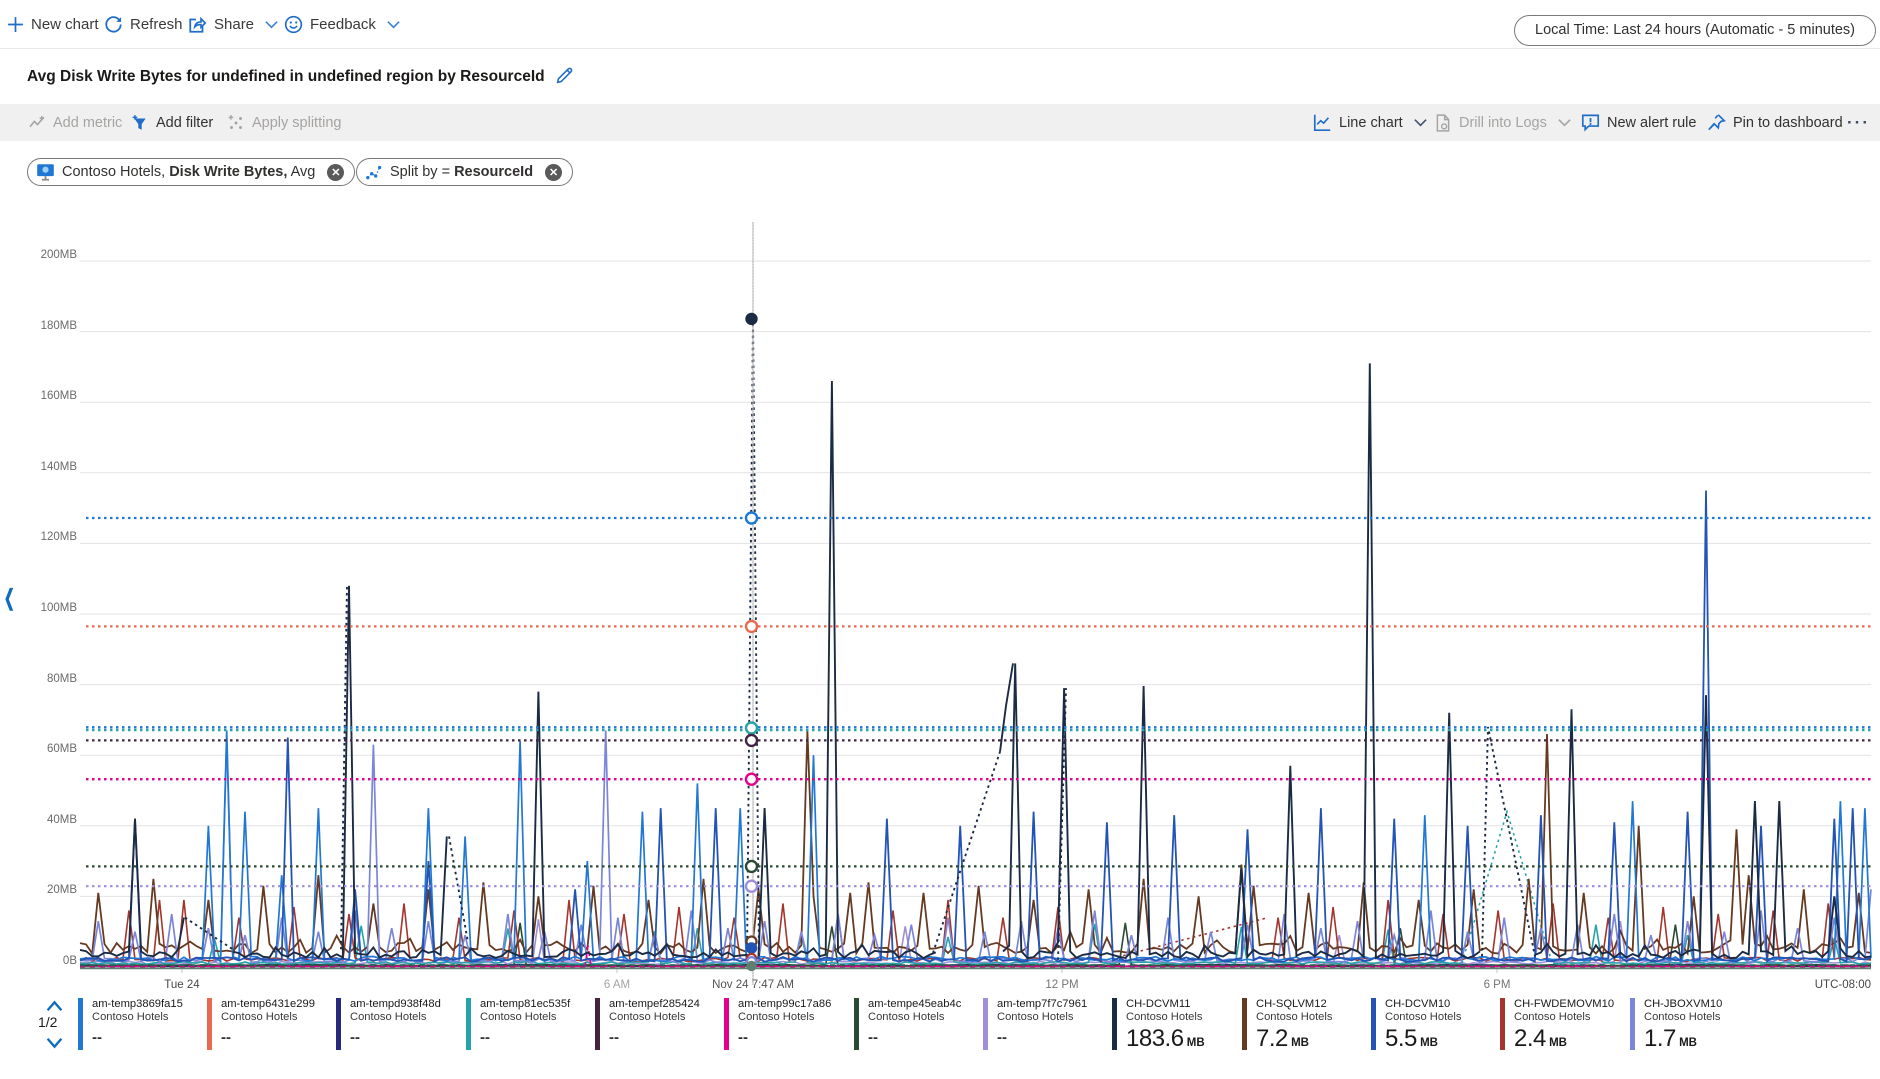 The height and width of the screenshot is (1079, 1880). Describe the element at coordinates (59, 467) in the screenshot. I see `svg-text: 140MB` at that location.